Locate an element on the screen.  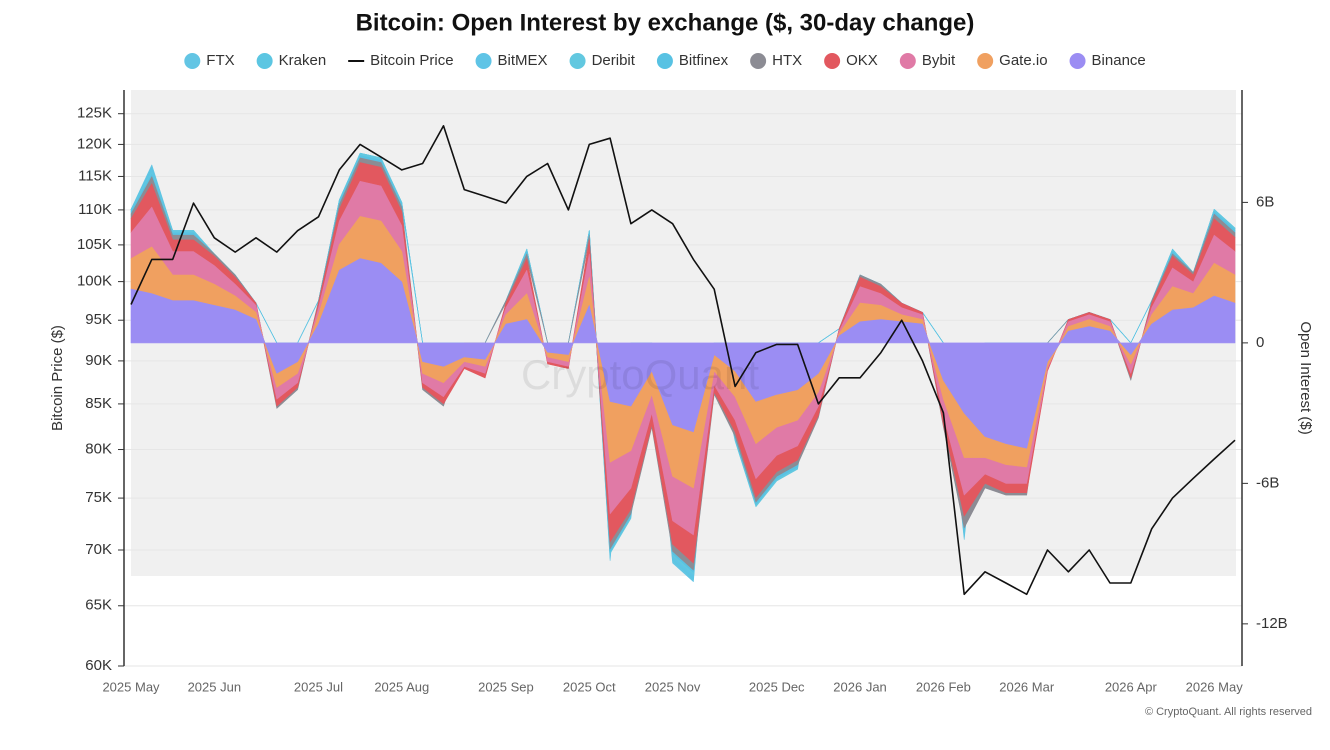
legend-label: Bitcoin Price is located at coordinates (411, 60).